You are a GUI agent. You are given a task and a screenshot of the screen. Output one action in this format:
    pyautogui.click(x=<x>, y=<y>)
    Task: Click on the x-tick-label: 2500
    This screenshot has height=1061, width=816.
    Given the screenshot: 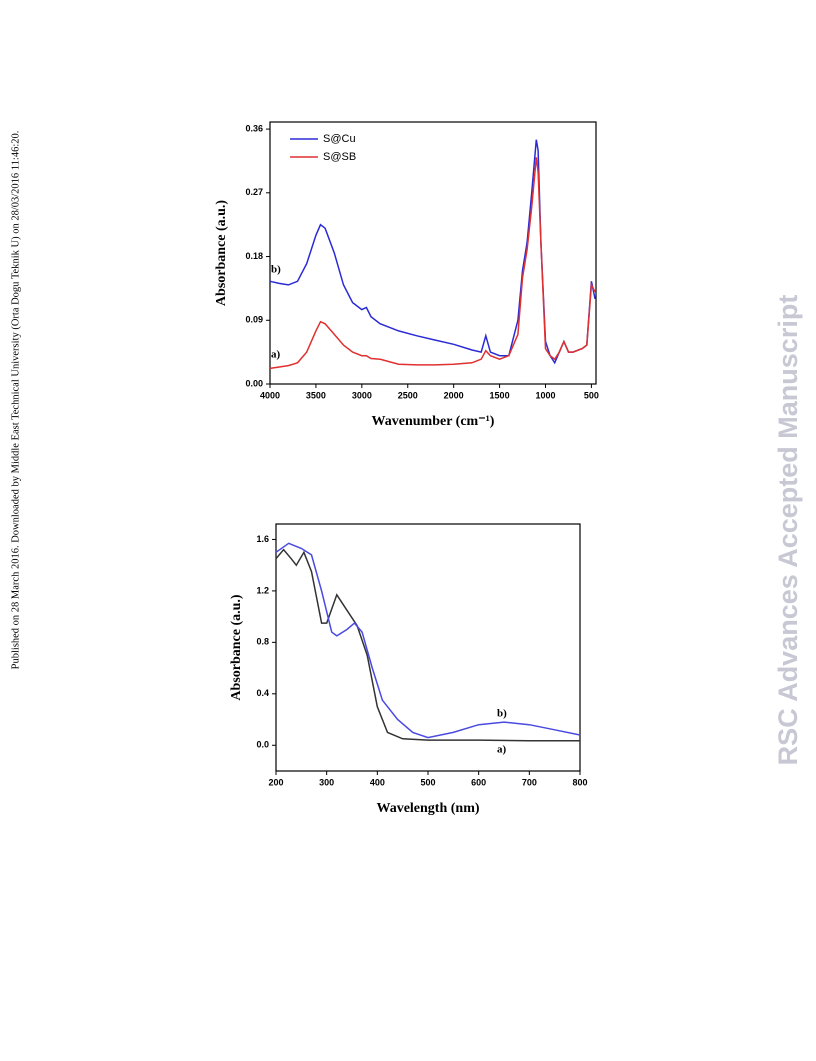 What is the action you would take?
    pyautogui.click(x=408, y=395)
    